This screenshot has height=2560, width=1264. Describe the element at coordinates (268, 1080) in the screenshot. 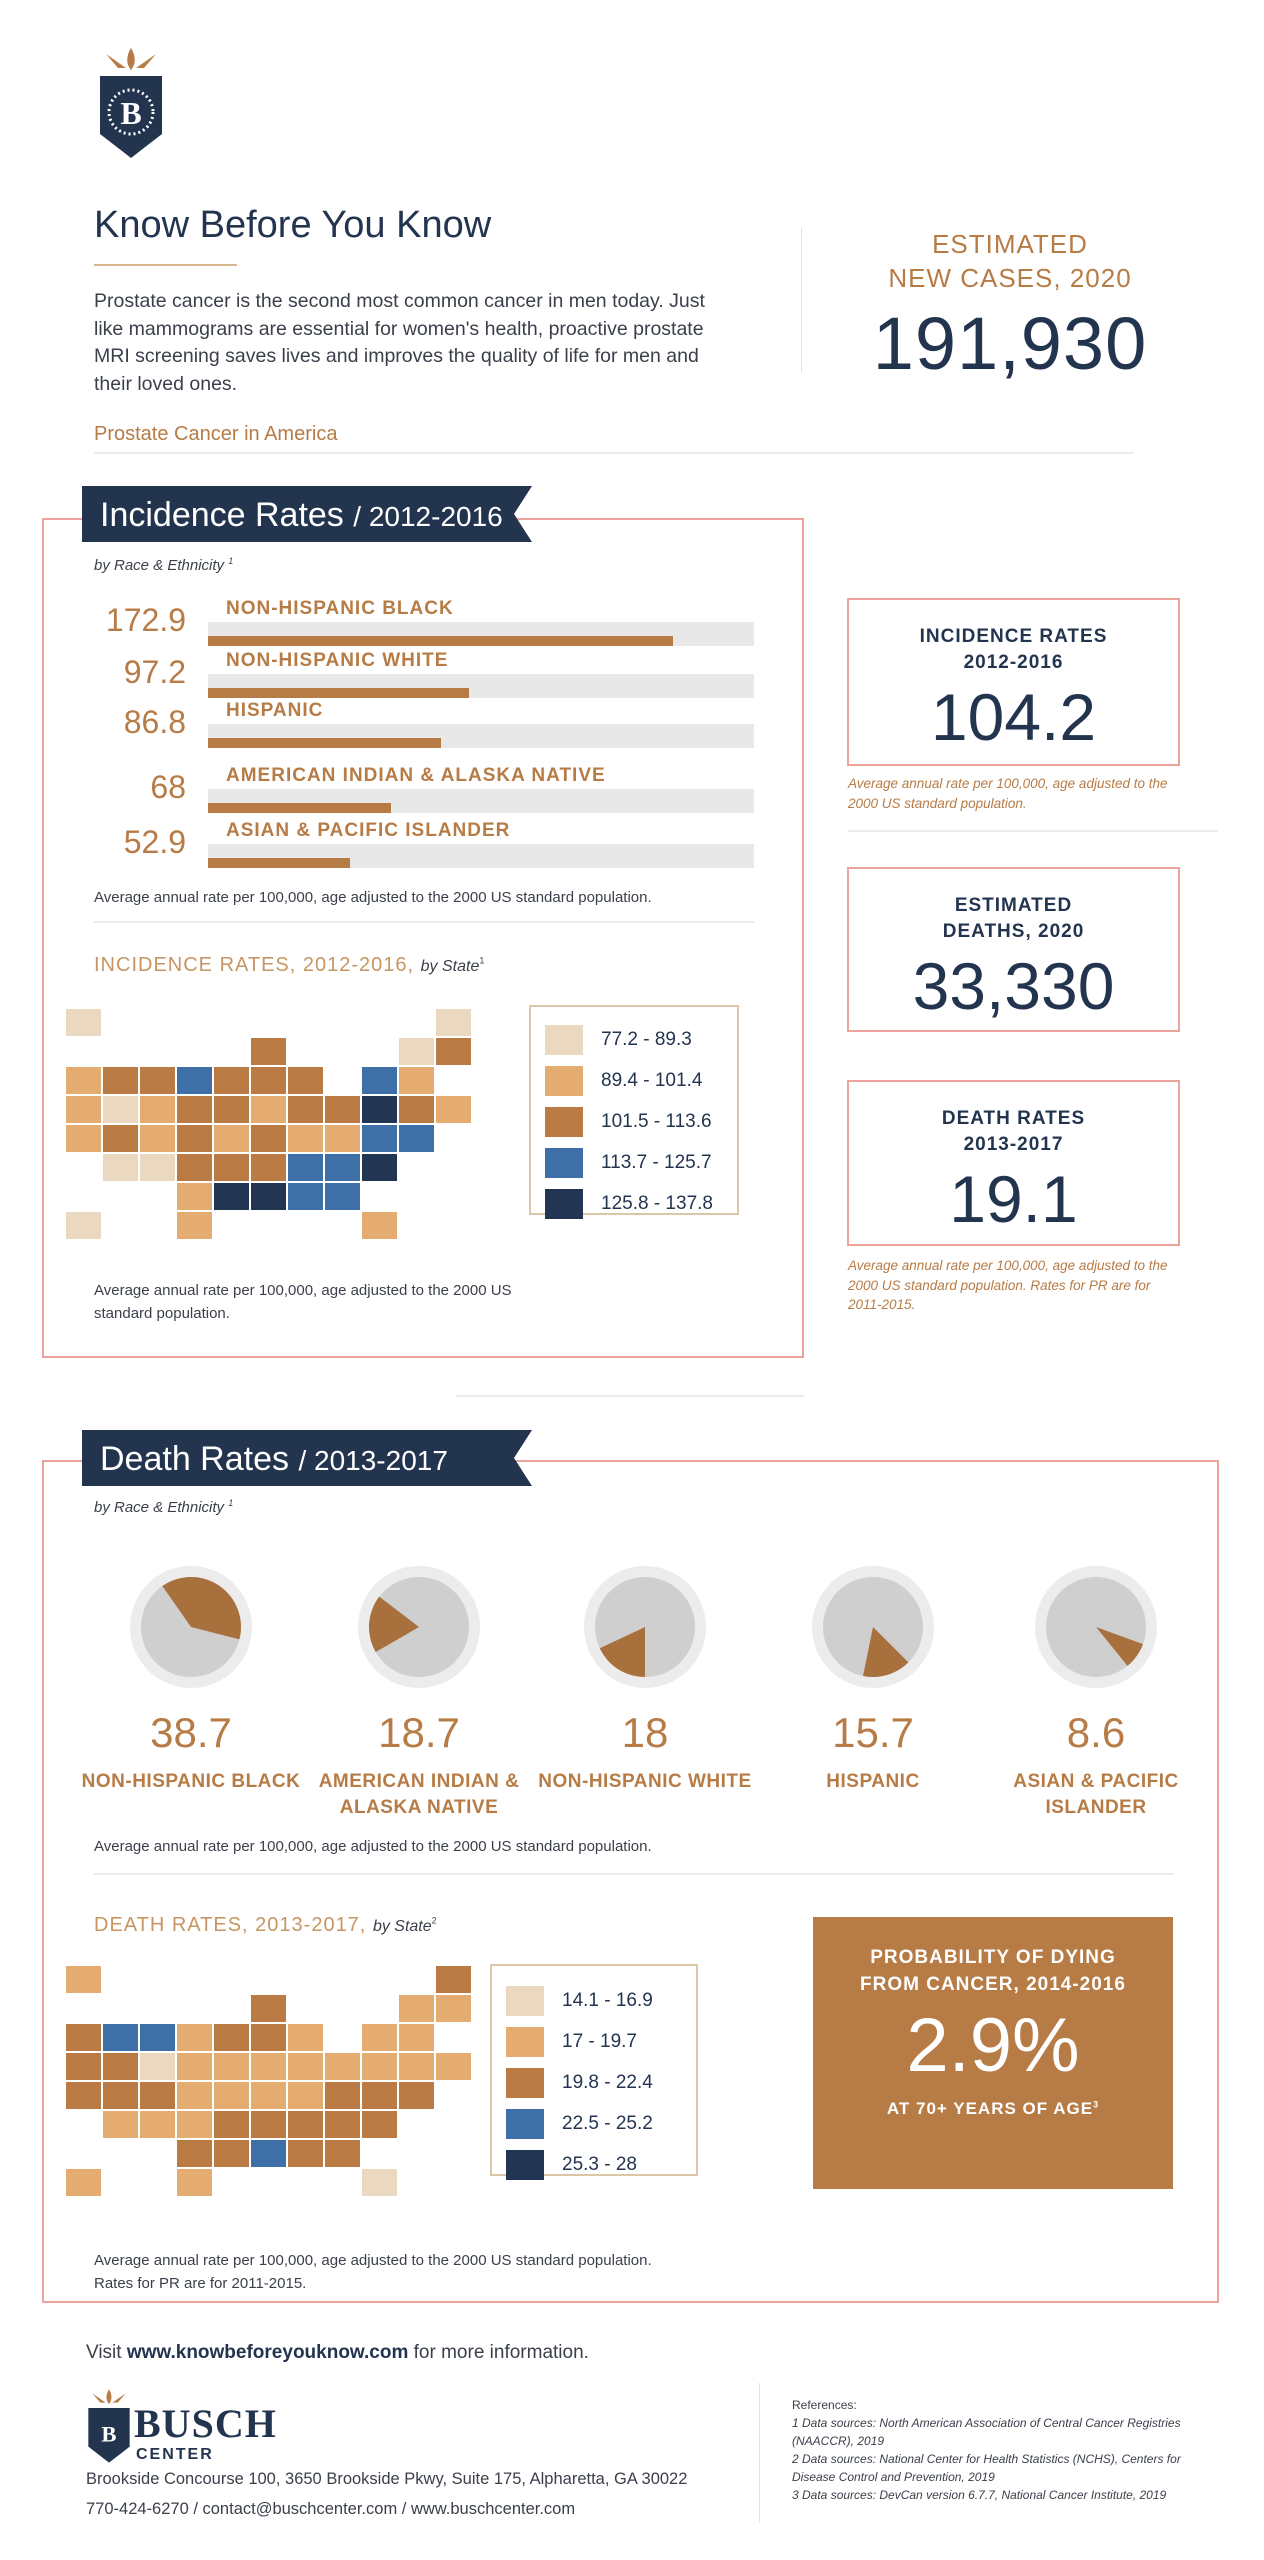

I see `state-il` at that location.